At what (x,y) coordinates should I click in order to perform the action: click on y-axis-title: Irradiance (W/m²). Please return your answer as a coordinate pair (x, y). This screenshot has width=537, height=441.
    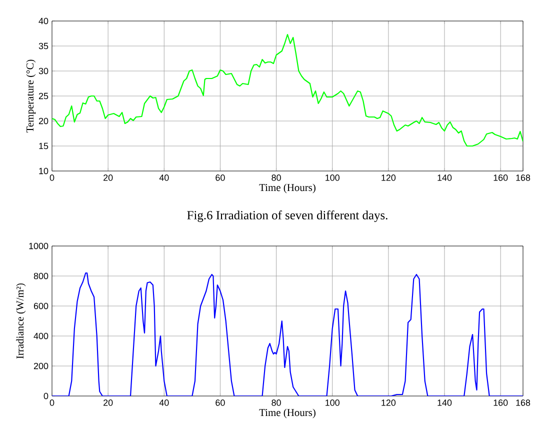
    Looking at the image, I should click on (21, 321).